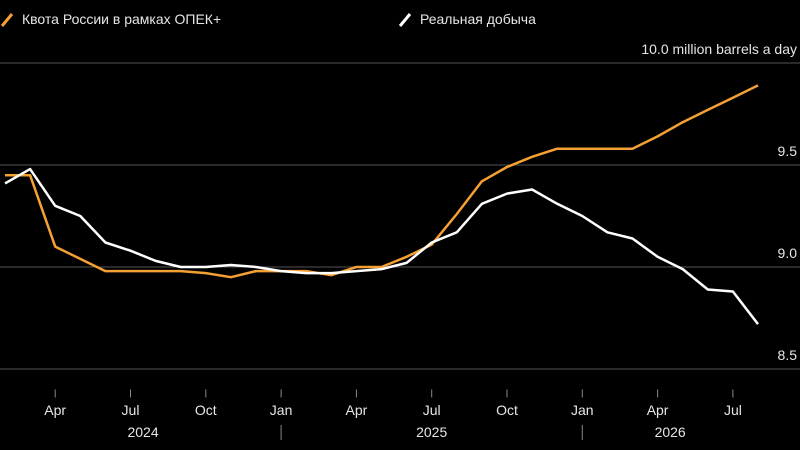 The width and height of the screenshot is (800, 450). I want to click on y-tick-label: 9.0, so click(788, 253).